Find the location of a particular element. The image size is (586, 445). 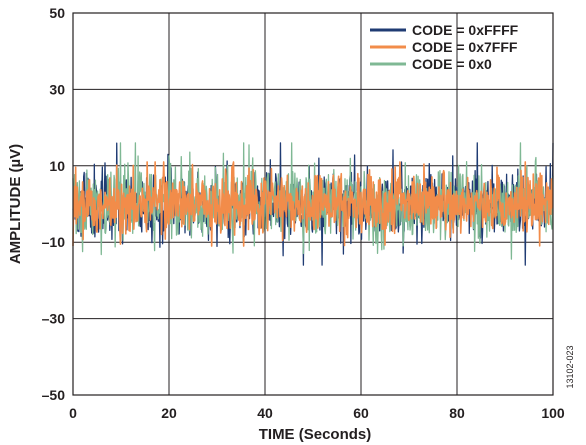

y-tick-label: 50 is located at coordinates (57, 13).